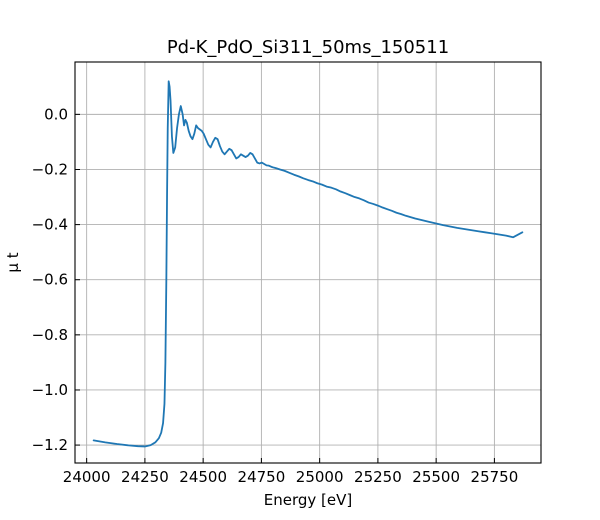 The image size is (600, 520). I want to click on x-tick-label: 25250, so click(378, 477).